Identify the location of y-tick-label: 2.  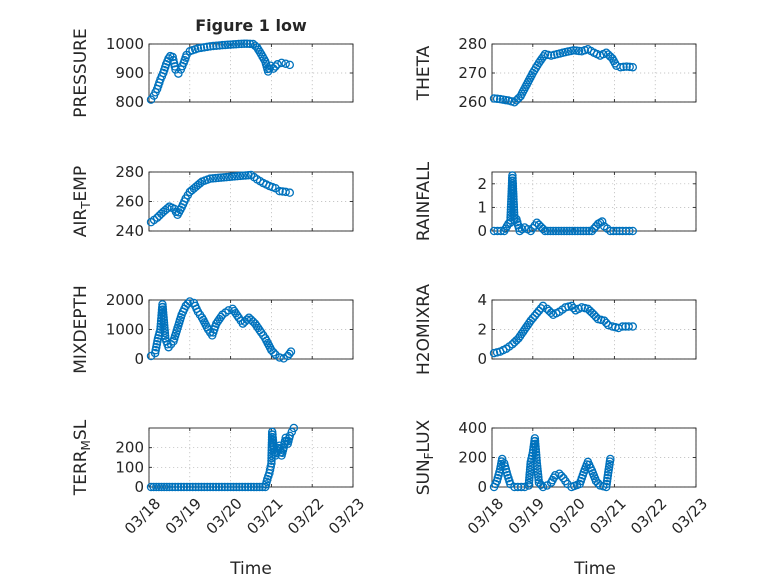
(482, 184).